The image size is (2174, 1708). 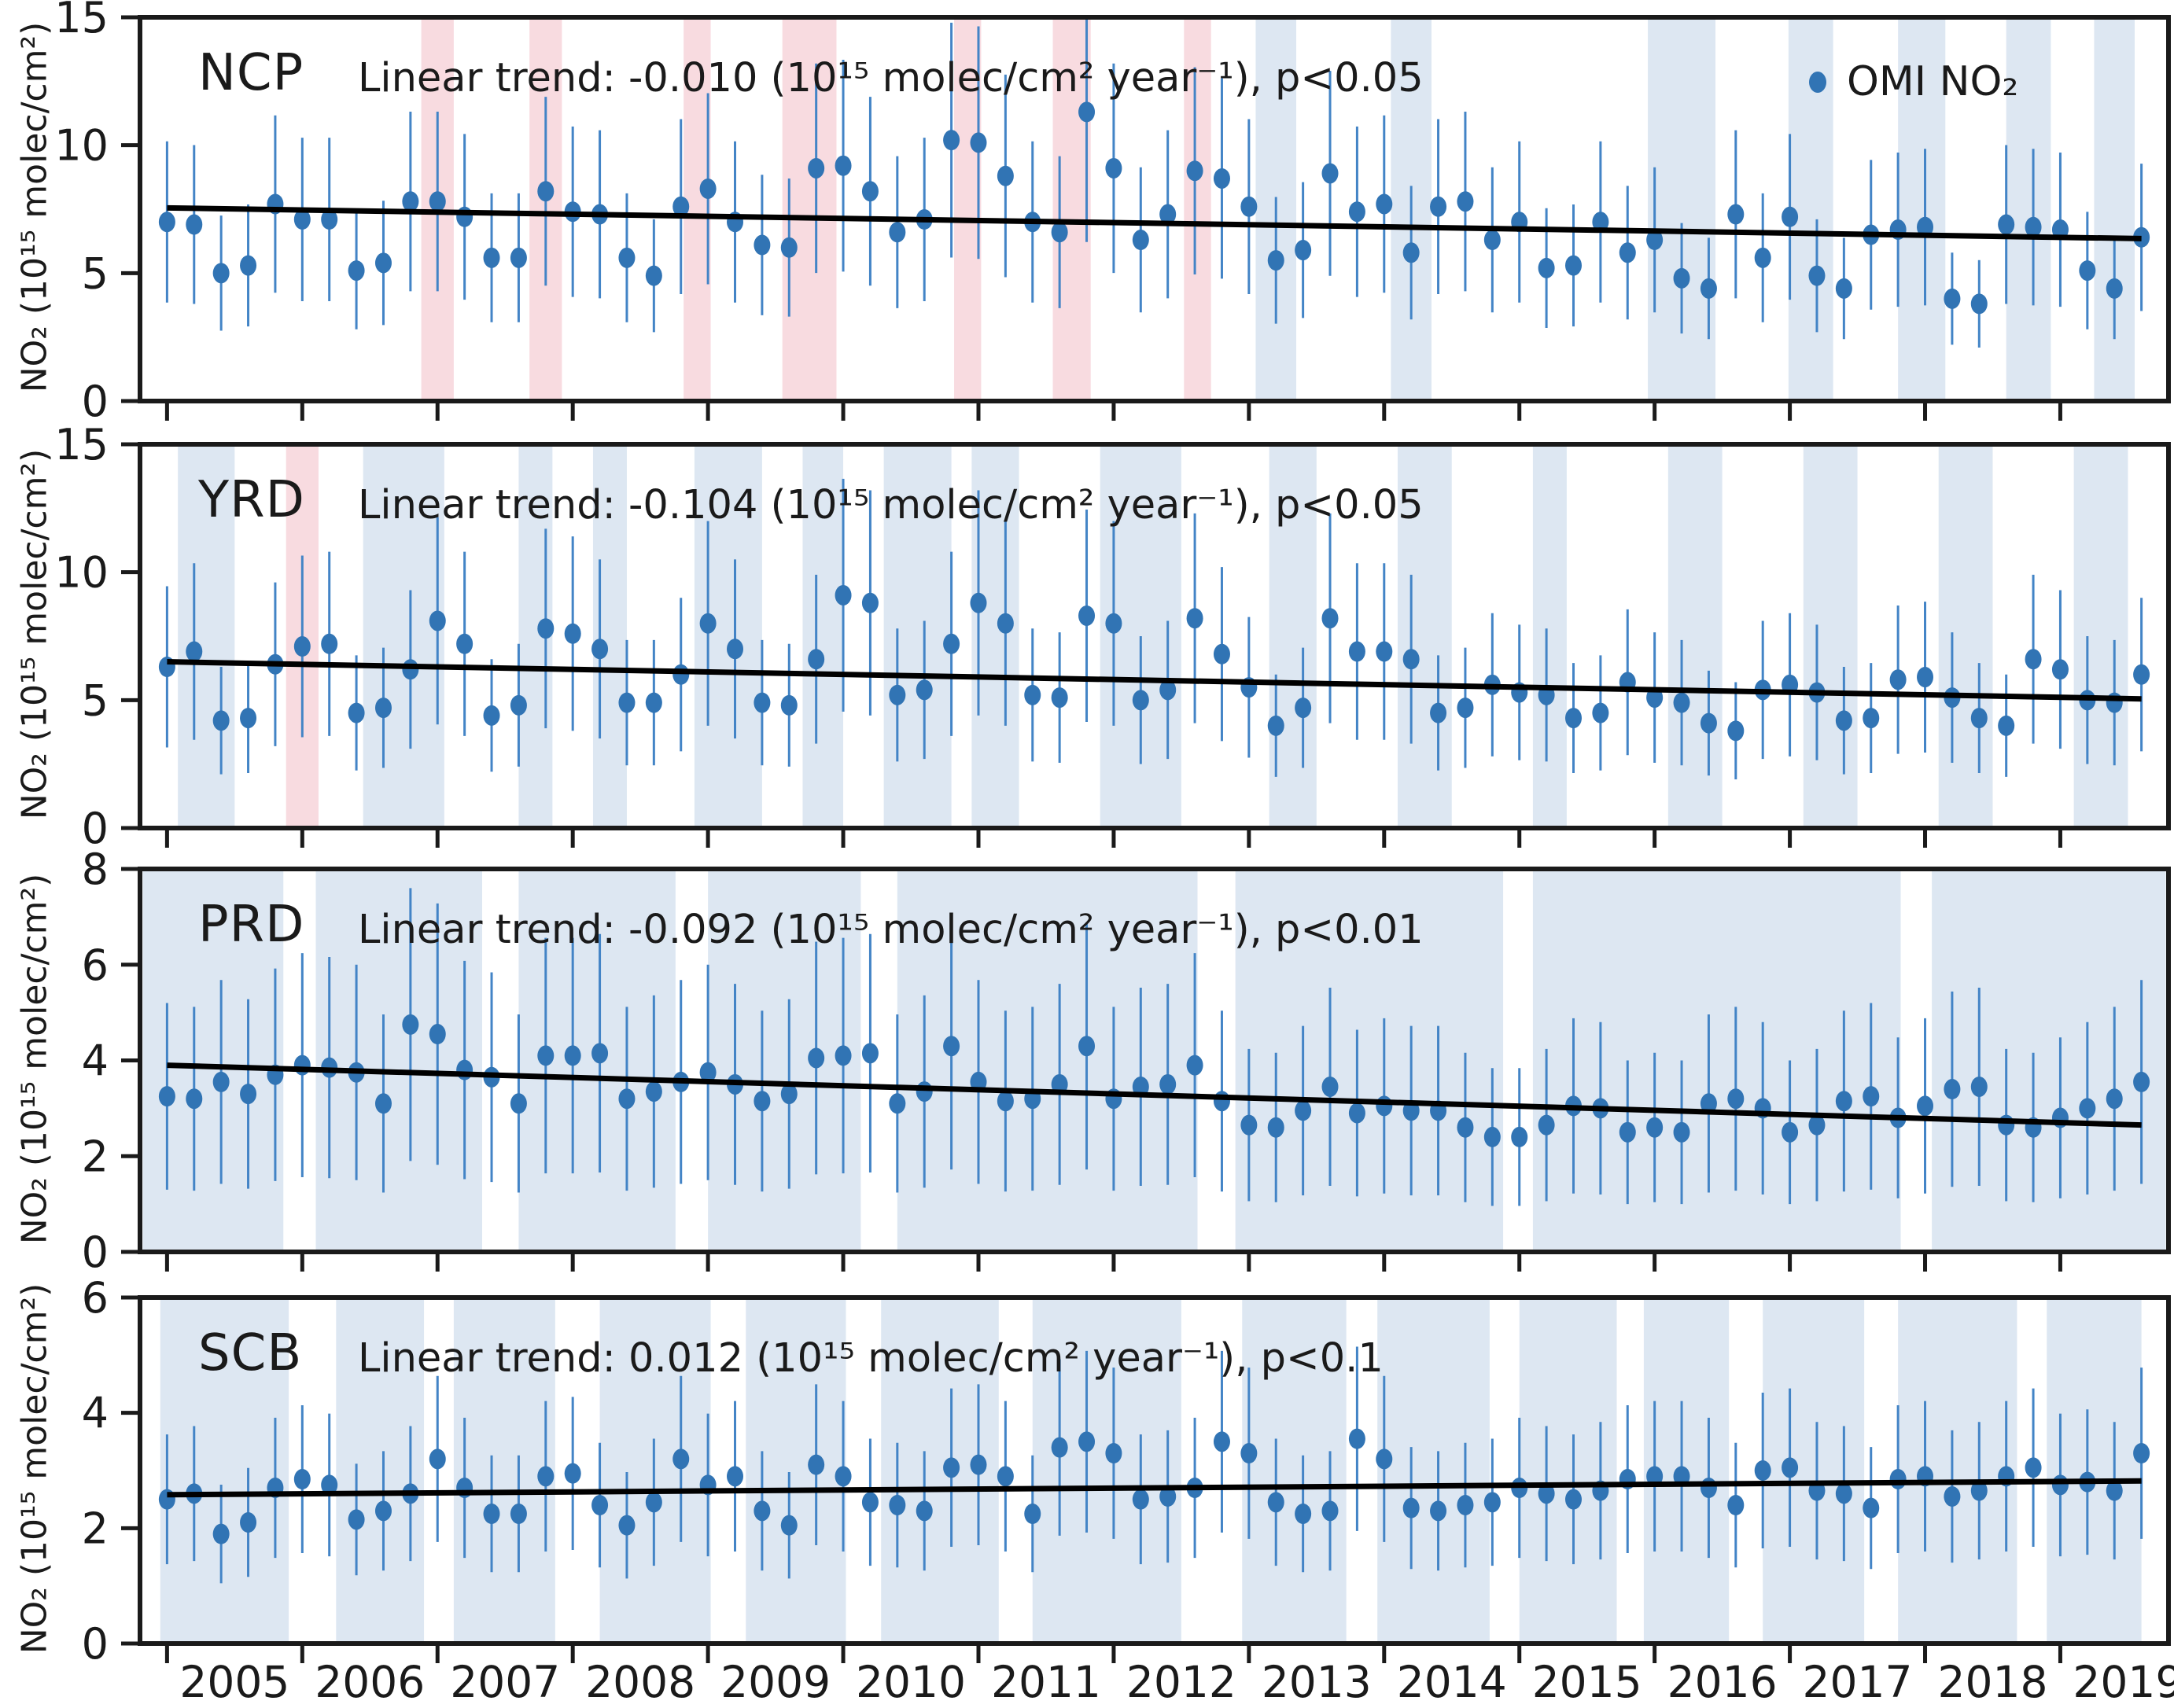 What do you see at coordinates (250, 1353) in the screenshot?
I see `panel-title-scb: SCB` at bounding box center [250, 1353].